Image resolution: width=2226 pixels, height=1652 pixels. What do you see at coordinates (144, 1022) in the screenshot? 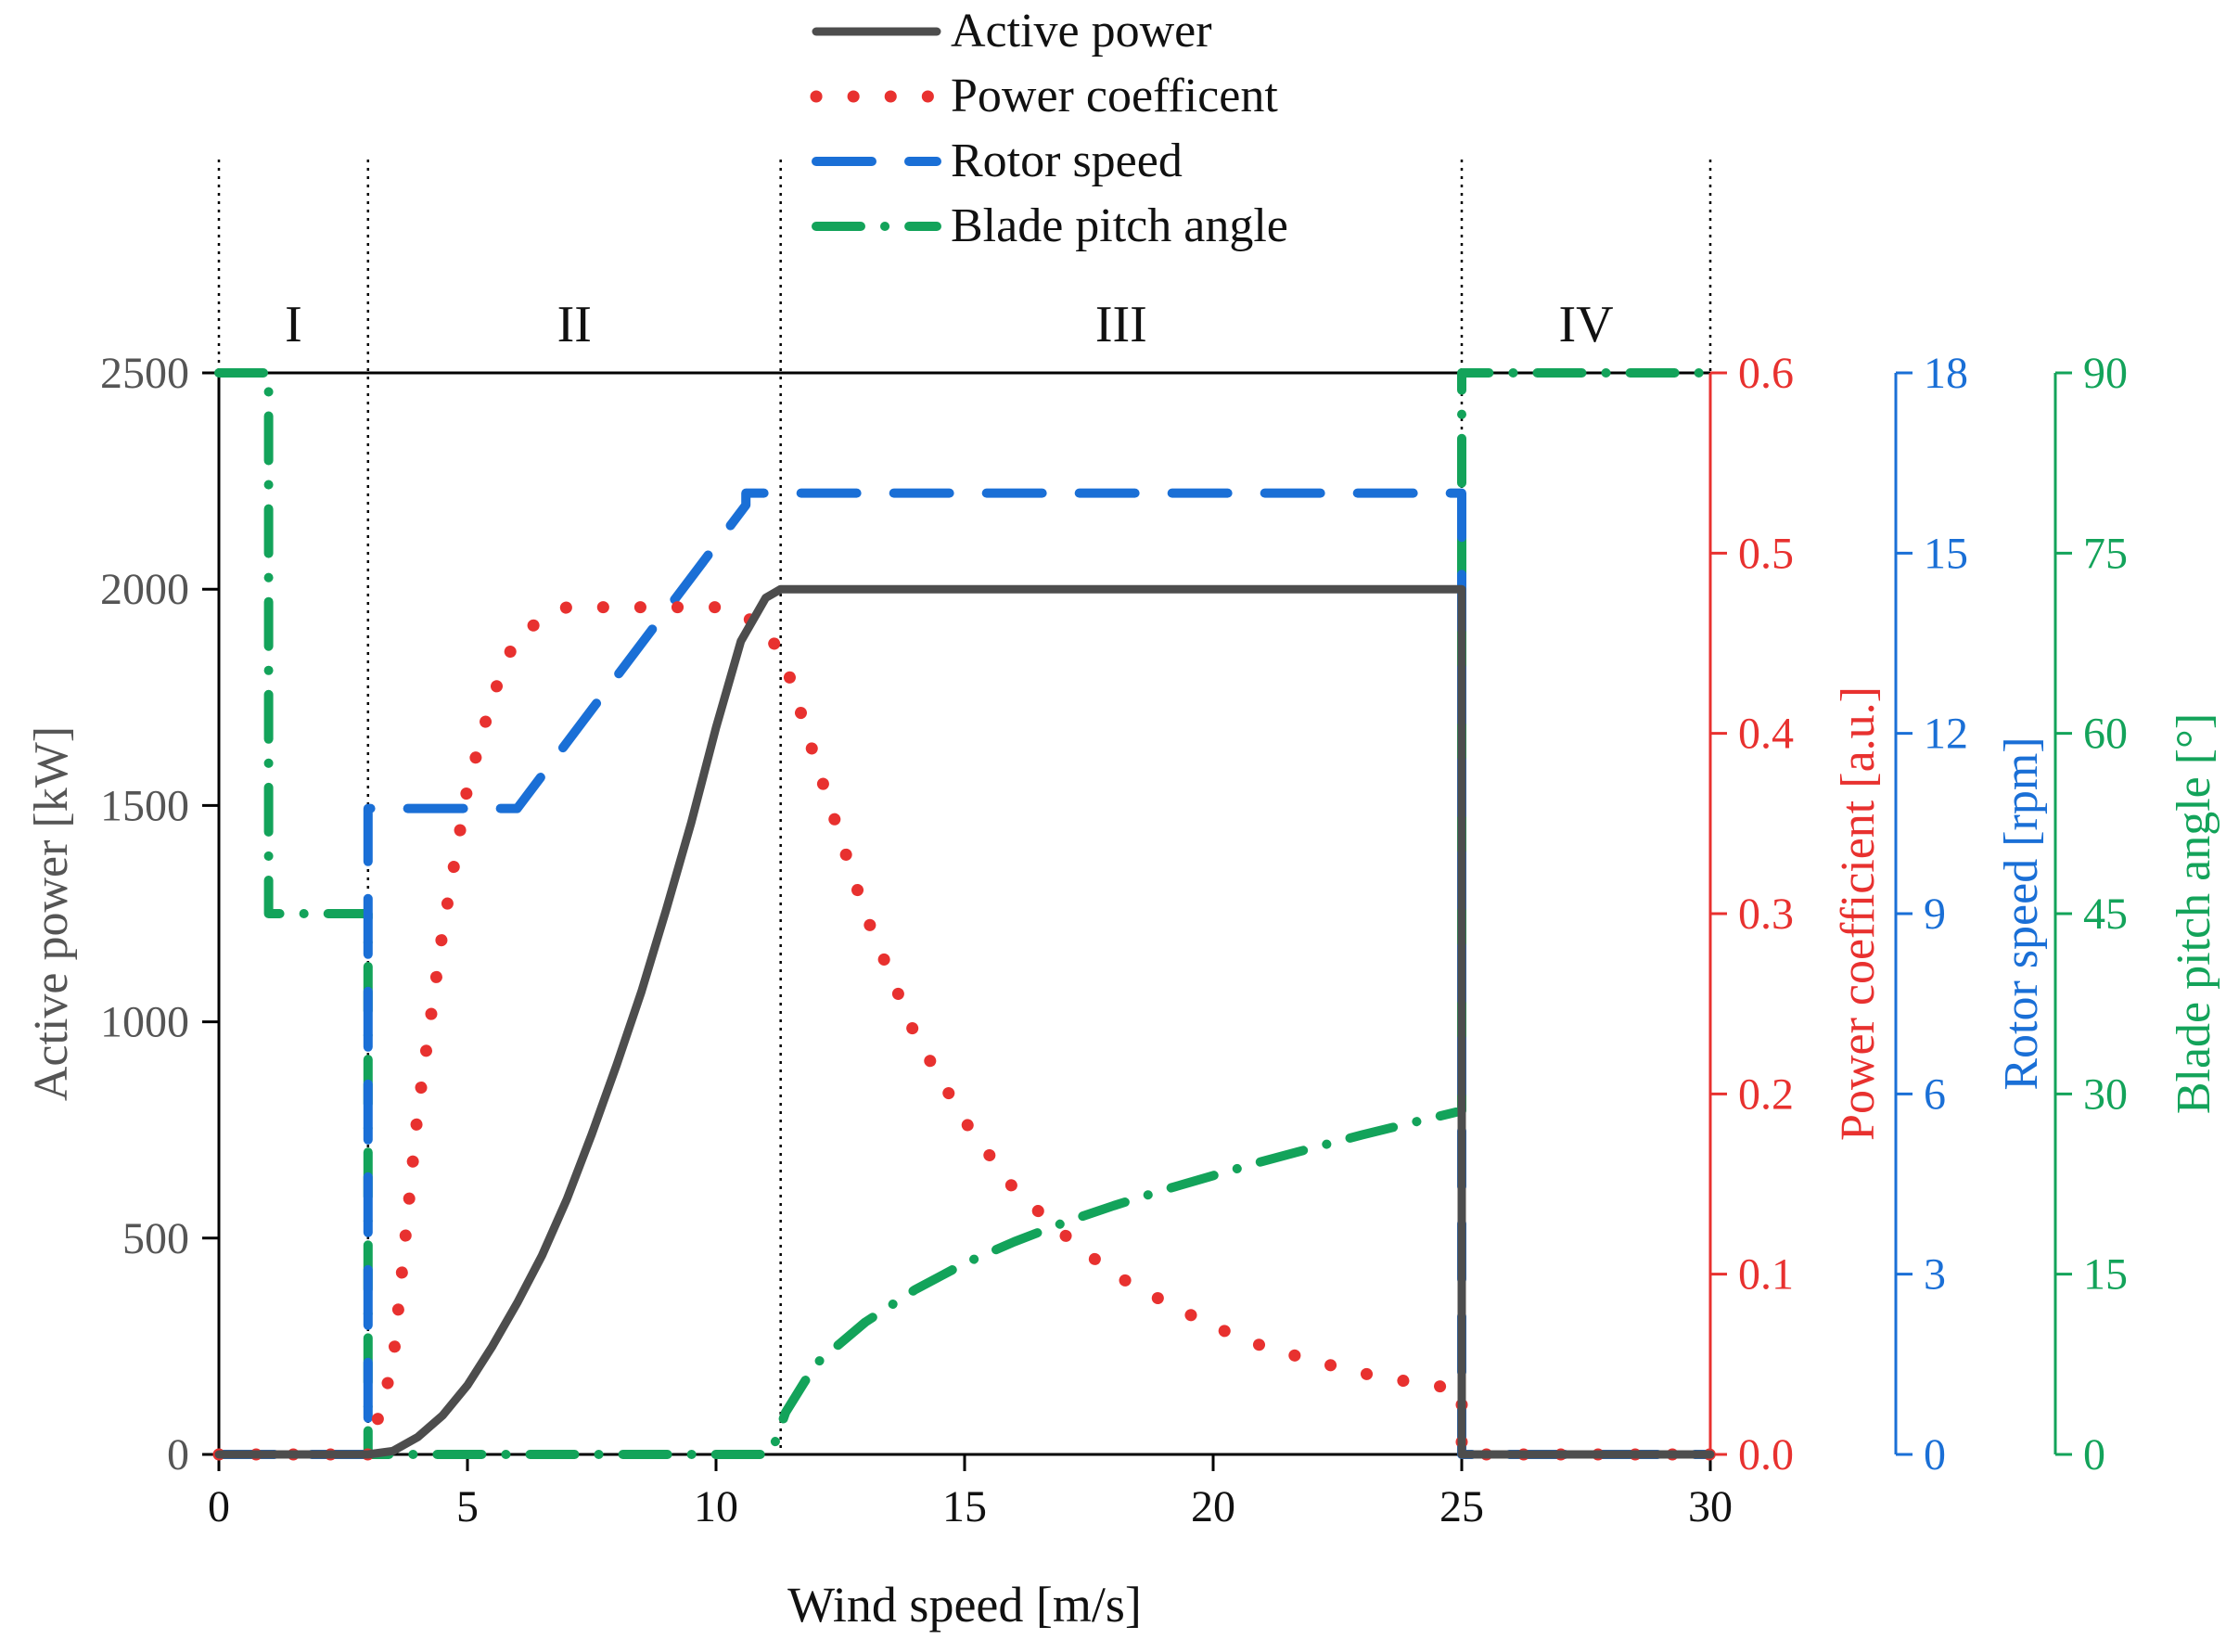
I see `left-y-tick-label: 1000` at bounding box center [144, 1022].